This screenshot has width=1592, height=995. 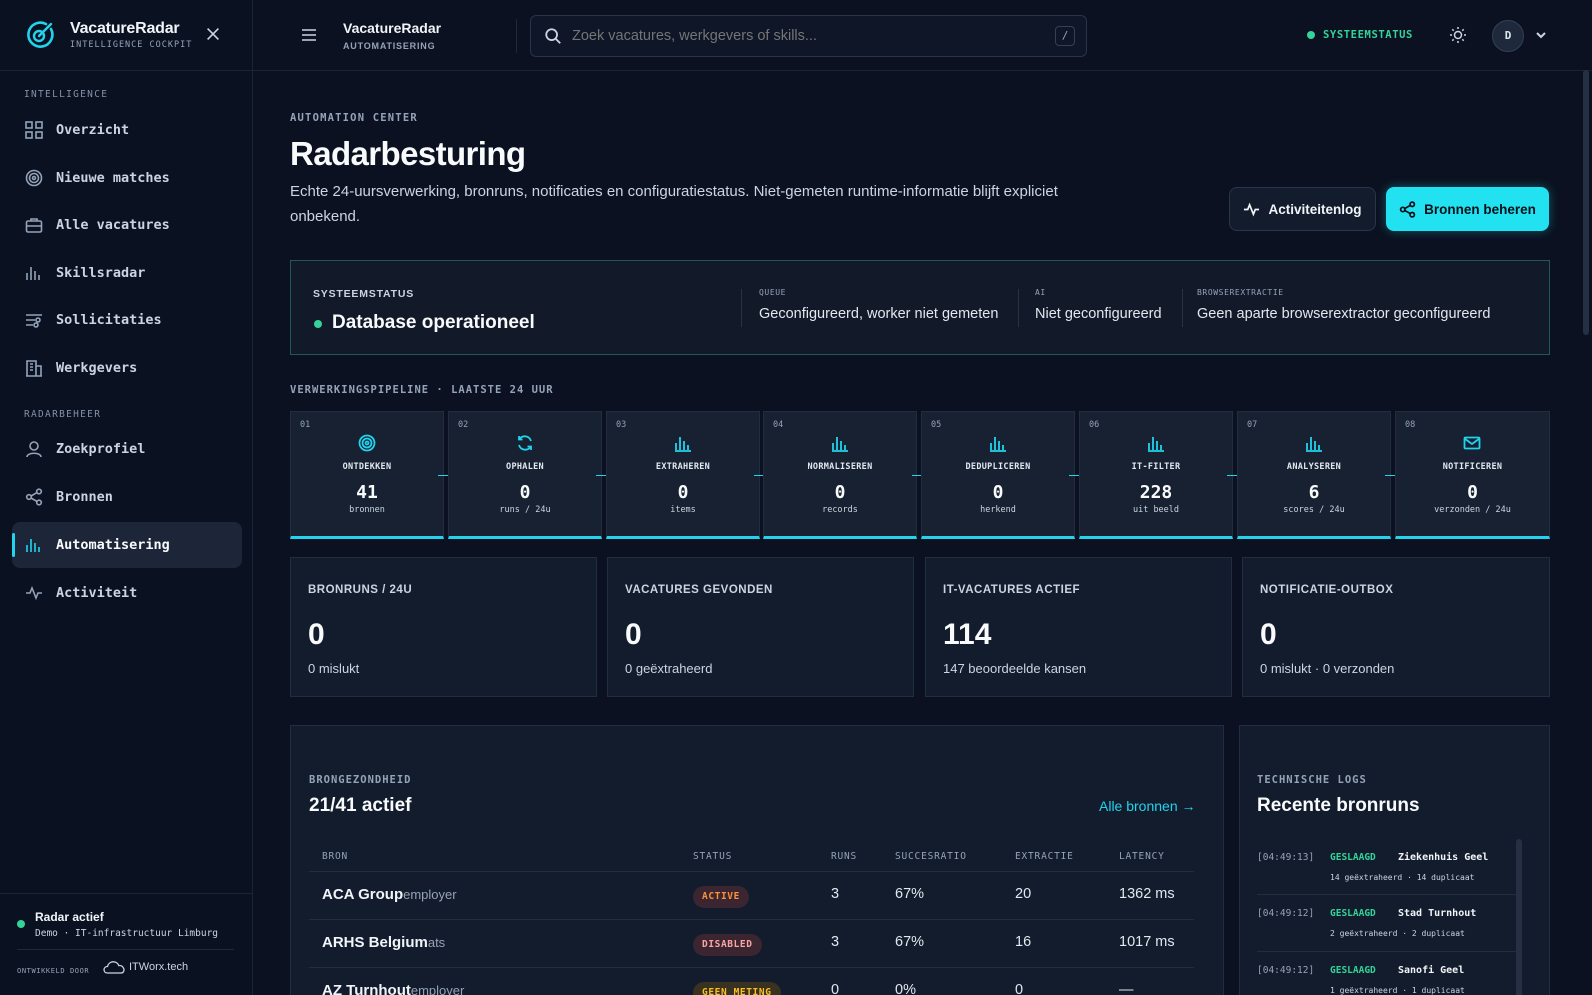 I want to click on runs-value: 0, so click(x=835, y=988).